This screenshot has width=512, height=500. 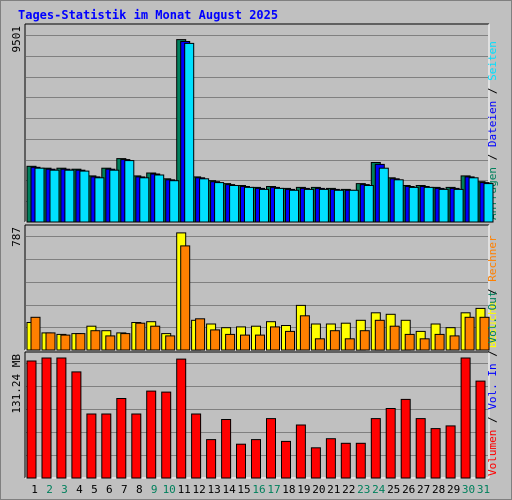 What do you see at coordinates (468, 489) in the screenshot?
I see `x-tick-label: 30` at bounding box center [468, 489].